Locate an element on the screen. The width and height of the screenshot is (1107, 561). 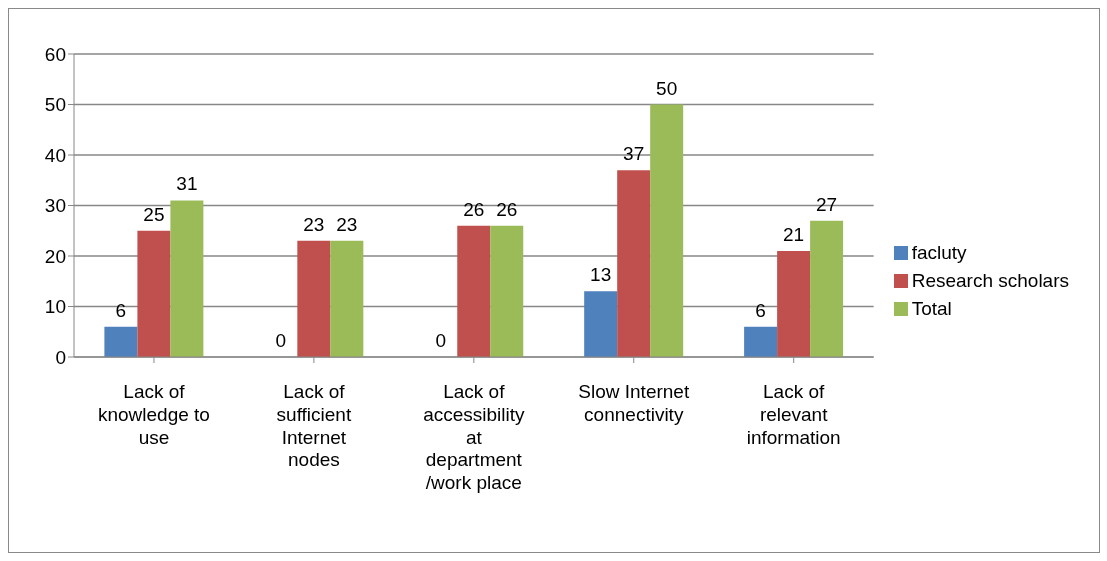
y-tick-label: 0 is located at coordinates (60, 357).